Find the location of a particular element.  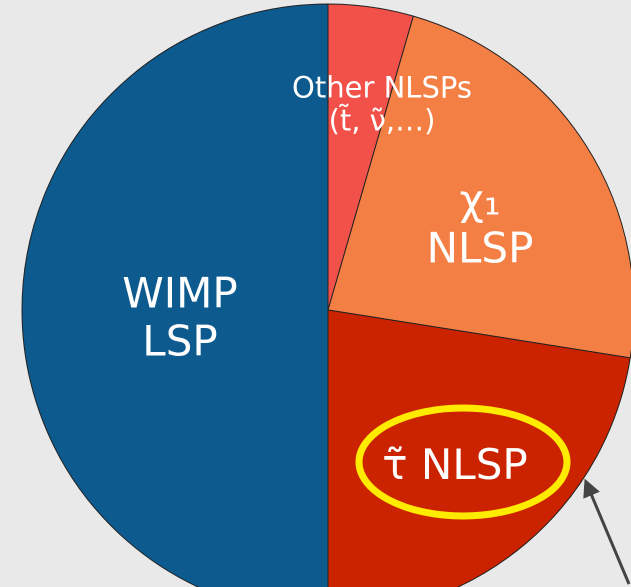

arrow is located at coordinates (607, 531).